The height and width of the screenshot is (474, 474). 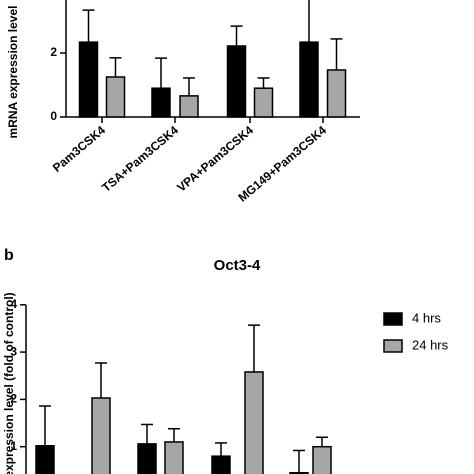 I want to click on x-tick-label: VPA+Pam3CSK4, so click(x=215, y=159).